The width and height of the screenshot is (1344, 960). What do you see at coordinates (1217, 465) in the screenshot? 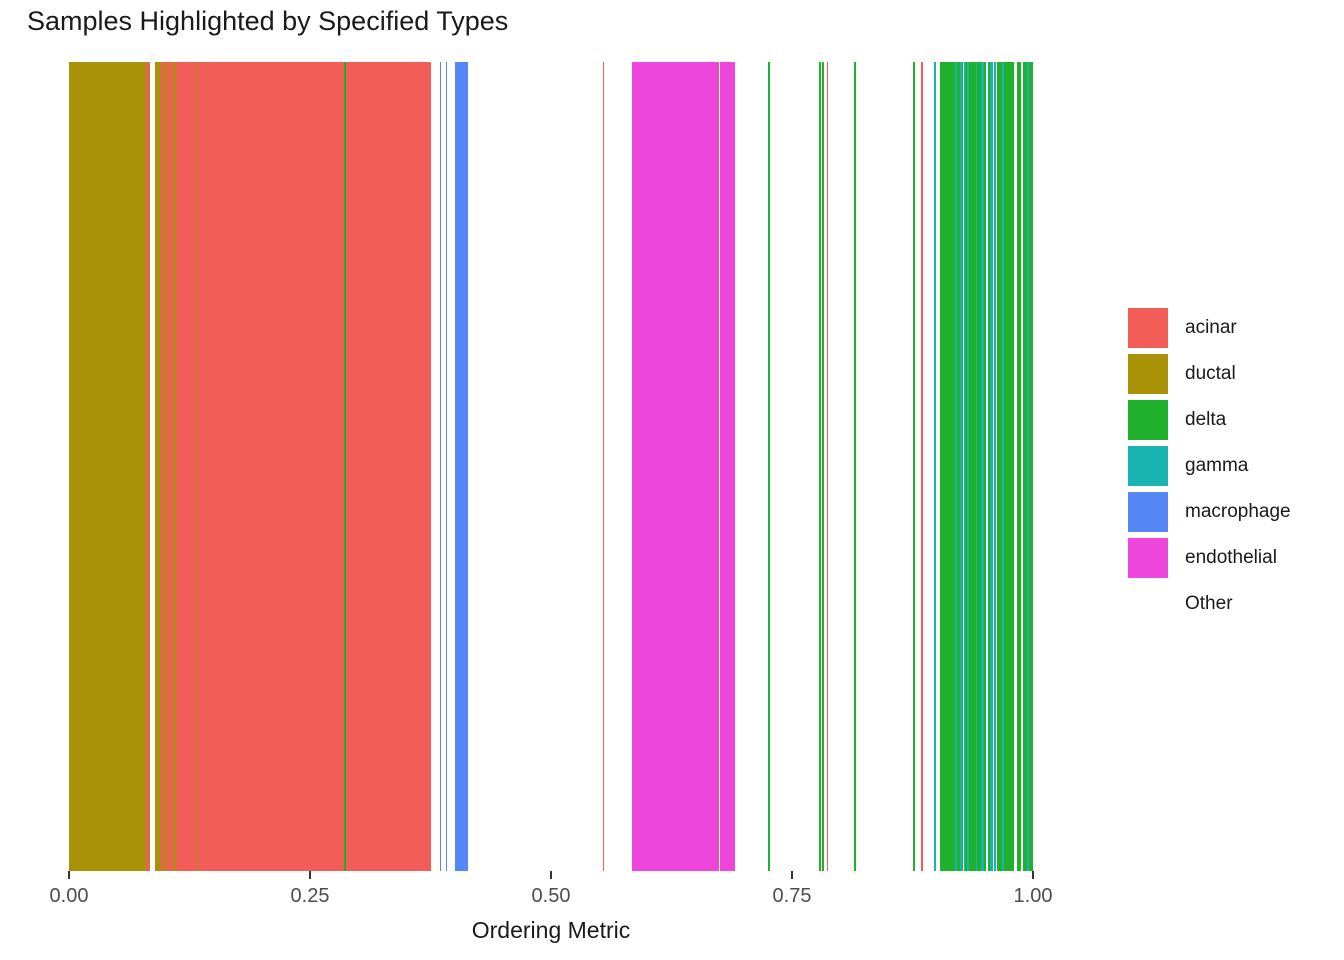
I see `legend-label: gamma` at bounding box center [1217, 465].